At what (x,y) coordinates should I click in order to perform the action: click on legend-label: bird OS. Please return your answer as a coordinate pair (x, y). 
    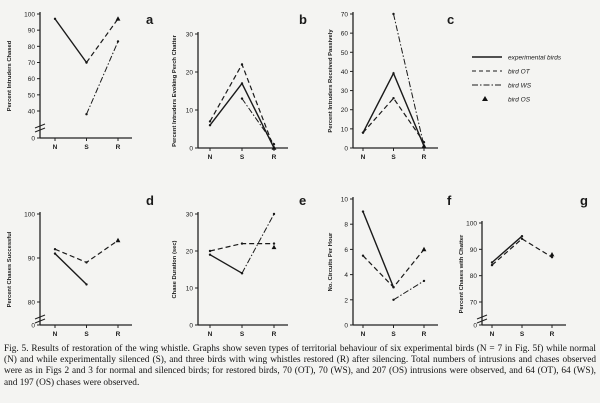
    Looking at the image, I should click on (519, 100).